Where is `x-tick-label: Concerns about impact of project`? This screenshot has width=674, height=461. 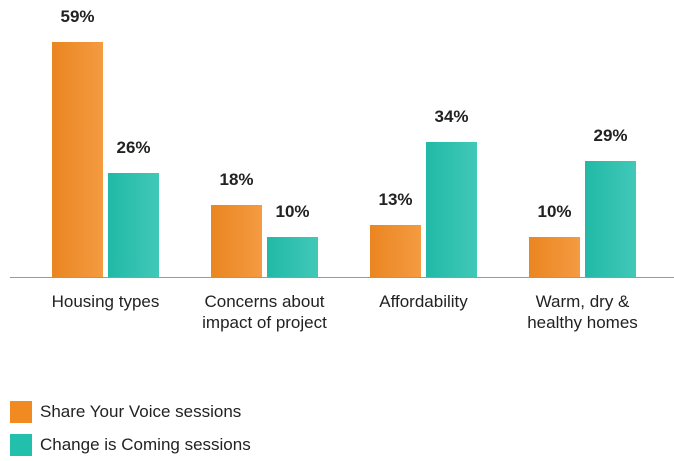 x-tick-label: Concerns about impact of project is located at coordinates (264, 312).